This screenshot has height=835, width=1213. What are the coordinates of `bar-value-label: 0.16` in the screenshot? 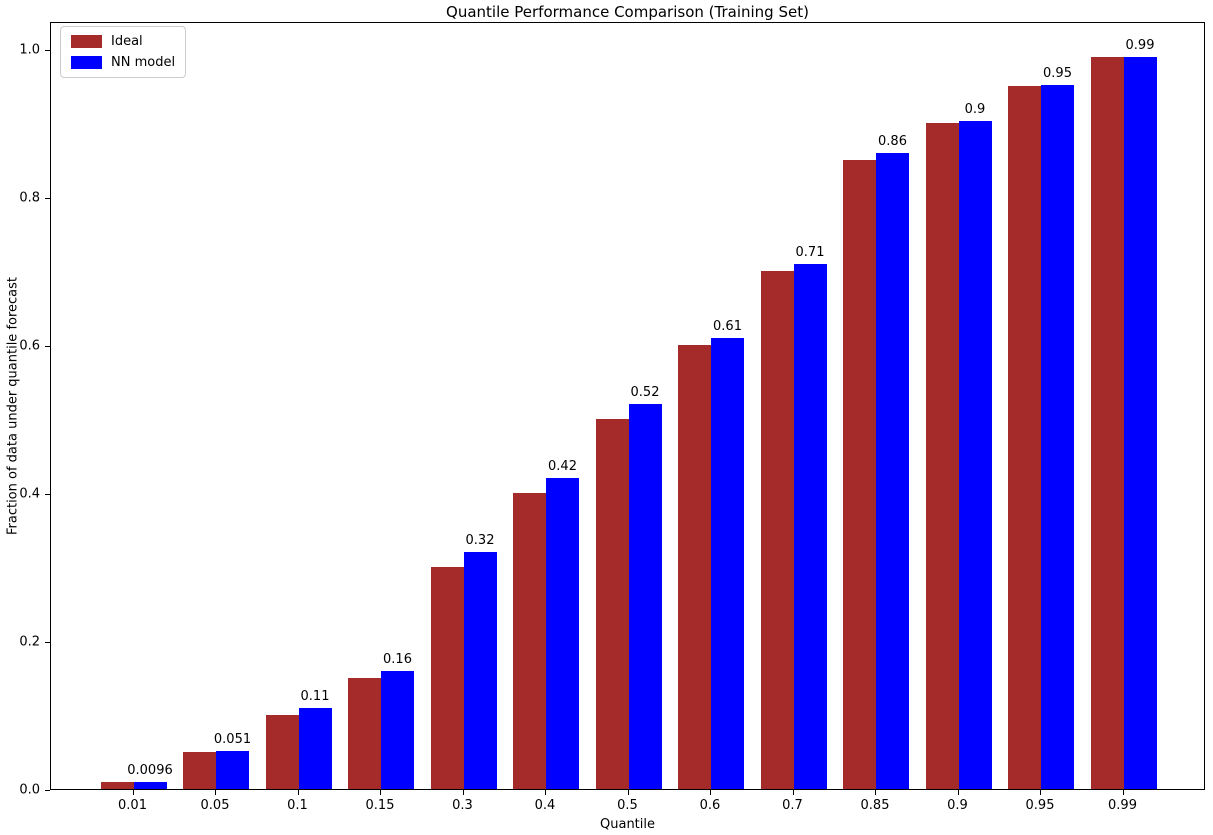 It's located at (397, 659).